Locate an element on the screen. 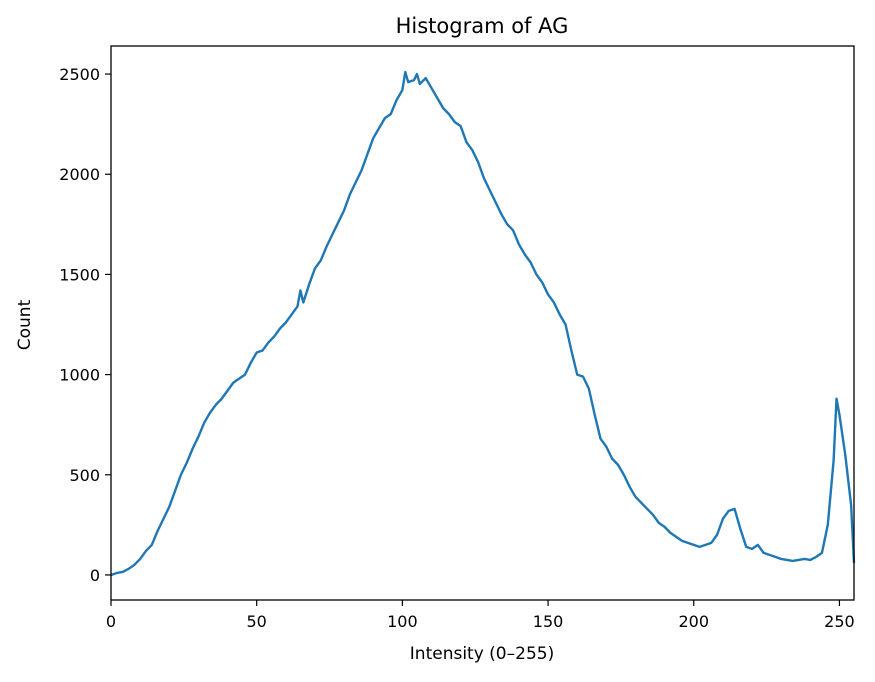  y-axis-label: Count is located at coordinates (25, 324).